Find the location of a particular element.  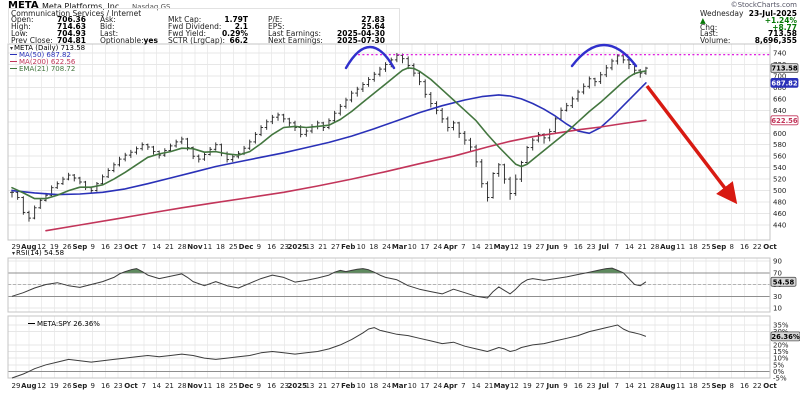

sctr-label: SCTR (LrgCap): is located at coordinates (197, 40).